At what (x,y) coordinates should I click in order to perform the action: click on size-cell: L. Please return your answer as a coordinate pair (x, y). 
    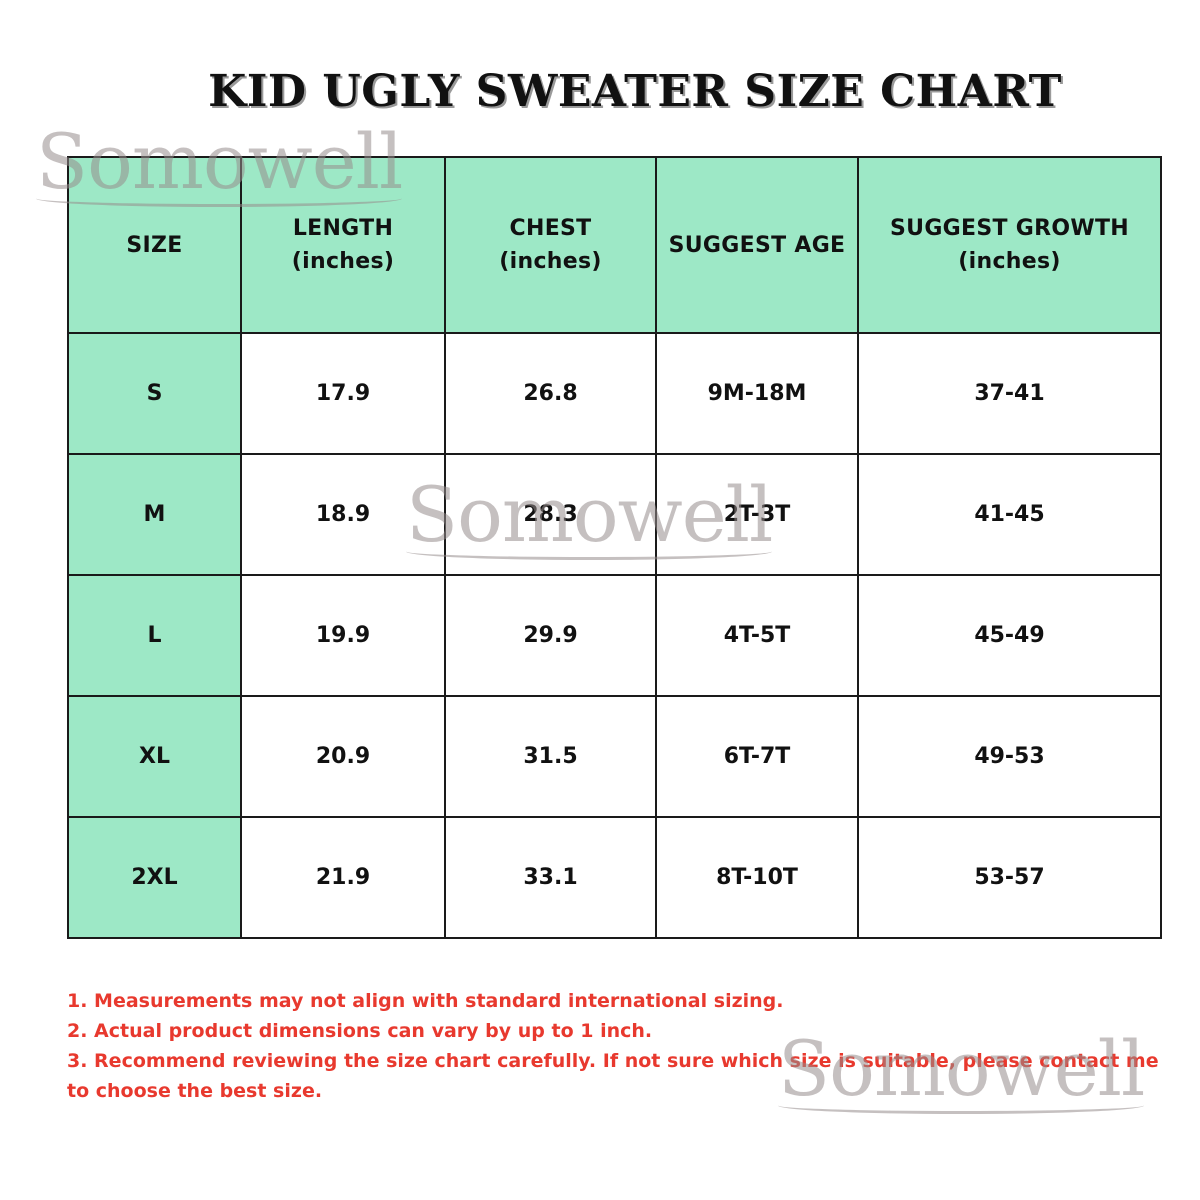
    Looking at the image, I should click on (154, 635).